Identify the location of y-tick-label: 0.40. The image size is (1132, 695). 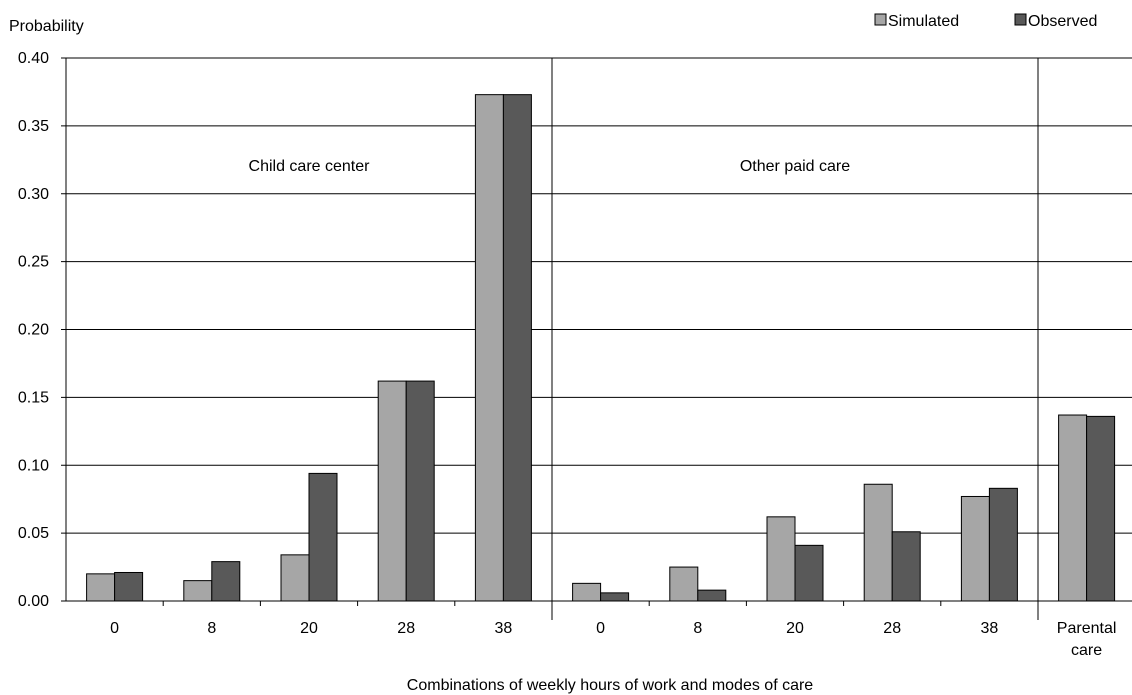
(33, 58).